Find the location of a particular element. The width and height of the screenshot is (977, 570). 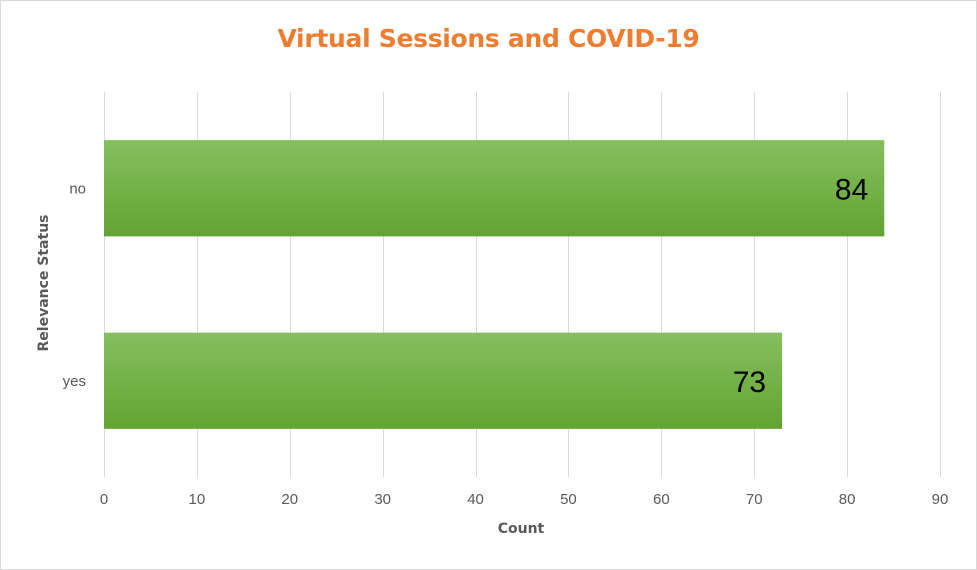

chart-title: Virtual Sessions and COVID-19 is located at coordinates (488, 38).